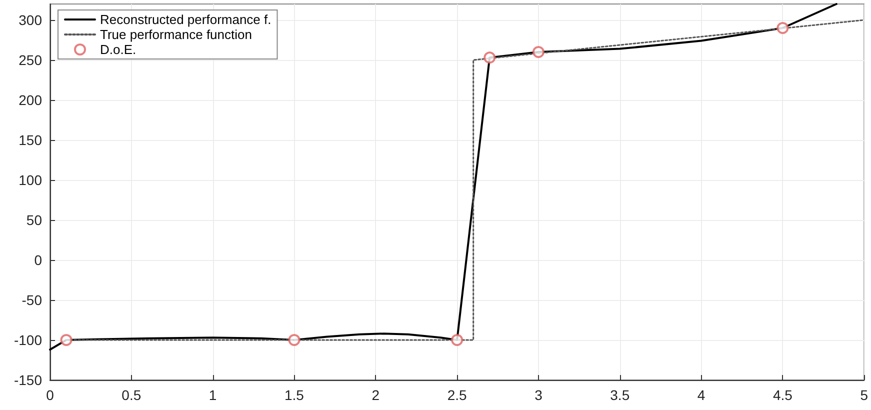  What do you see at coordinates (538, 395) in the screenshot?
I see `x-tick-label: 3` at bounding box center [538, 395].